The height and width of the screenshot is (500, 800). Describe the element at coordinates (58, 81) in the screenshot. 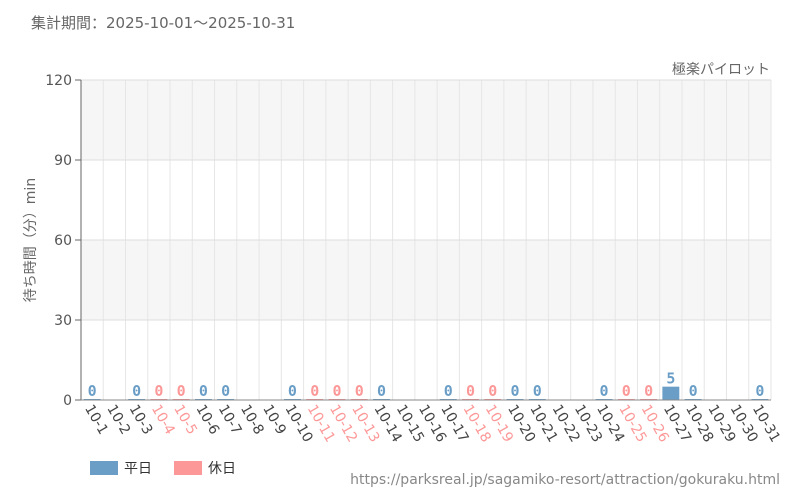

I see `y-tick-label: 120` at that location.